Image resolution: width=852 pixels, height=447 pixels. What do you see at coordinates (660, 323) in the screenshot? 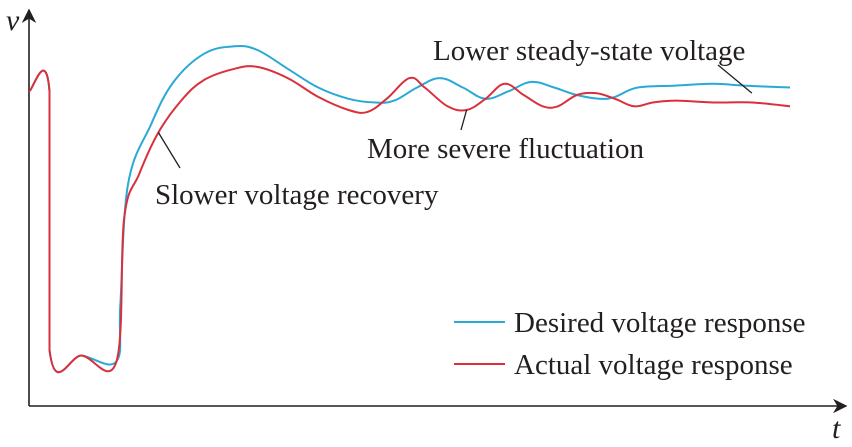
I see `legend-label-desired: Desired voltage response` at bounding box center [660, 323].